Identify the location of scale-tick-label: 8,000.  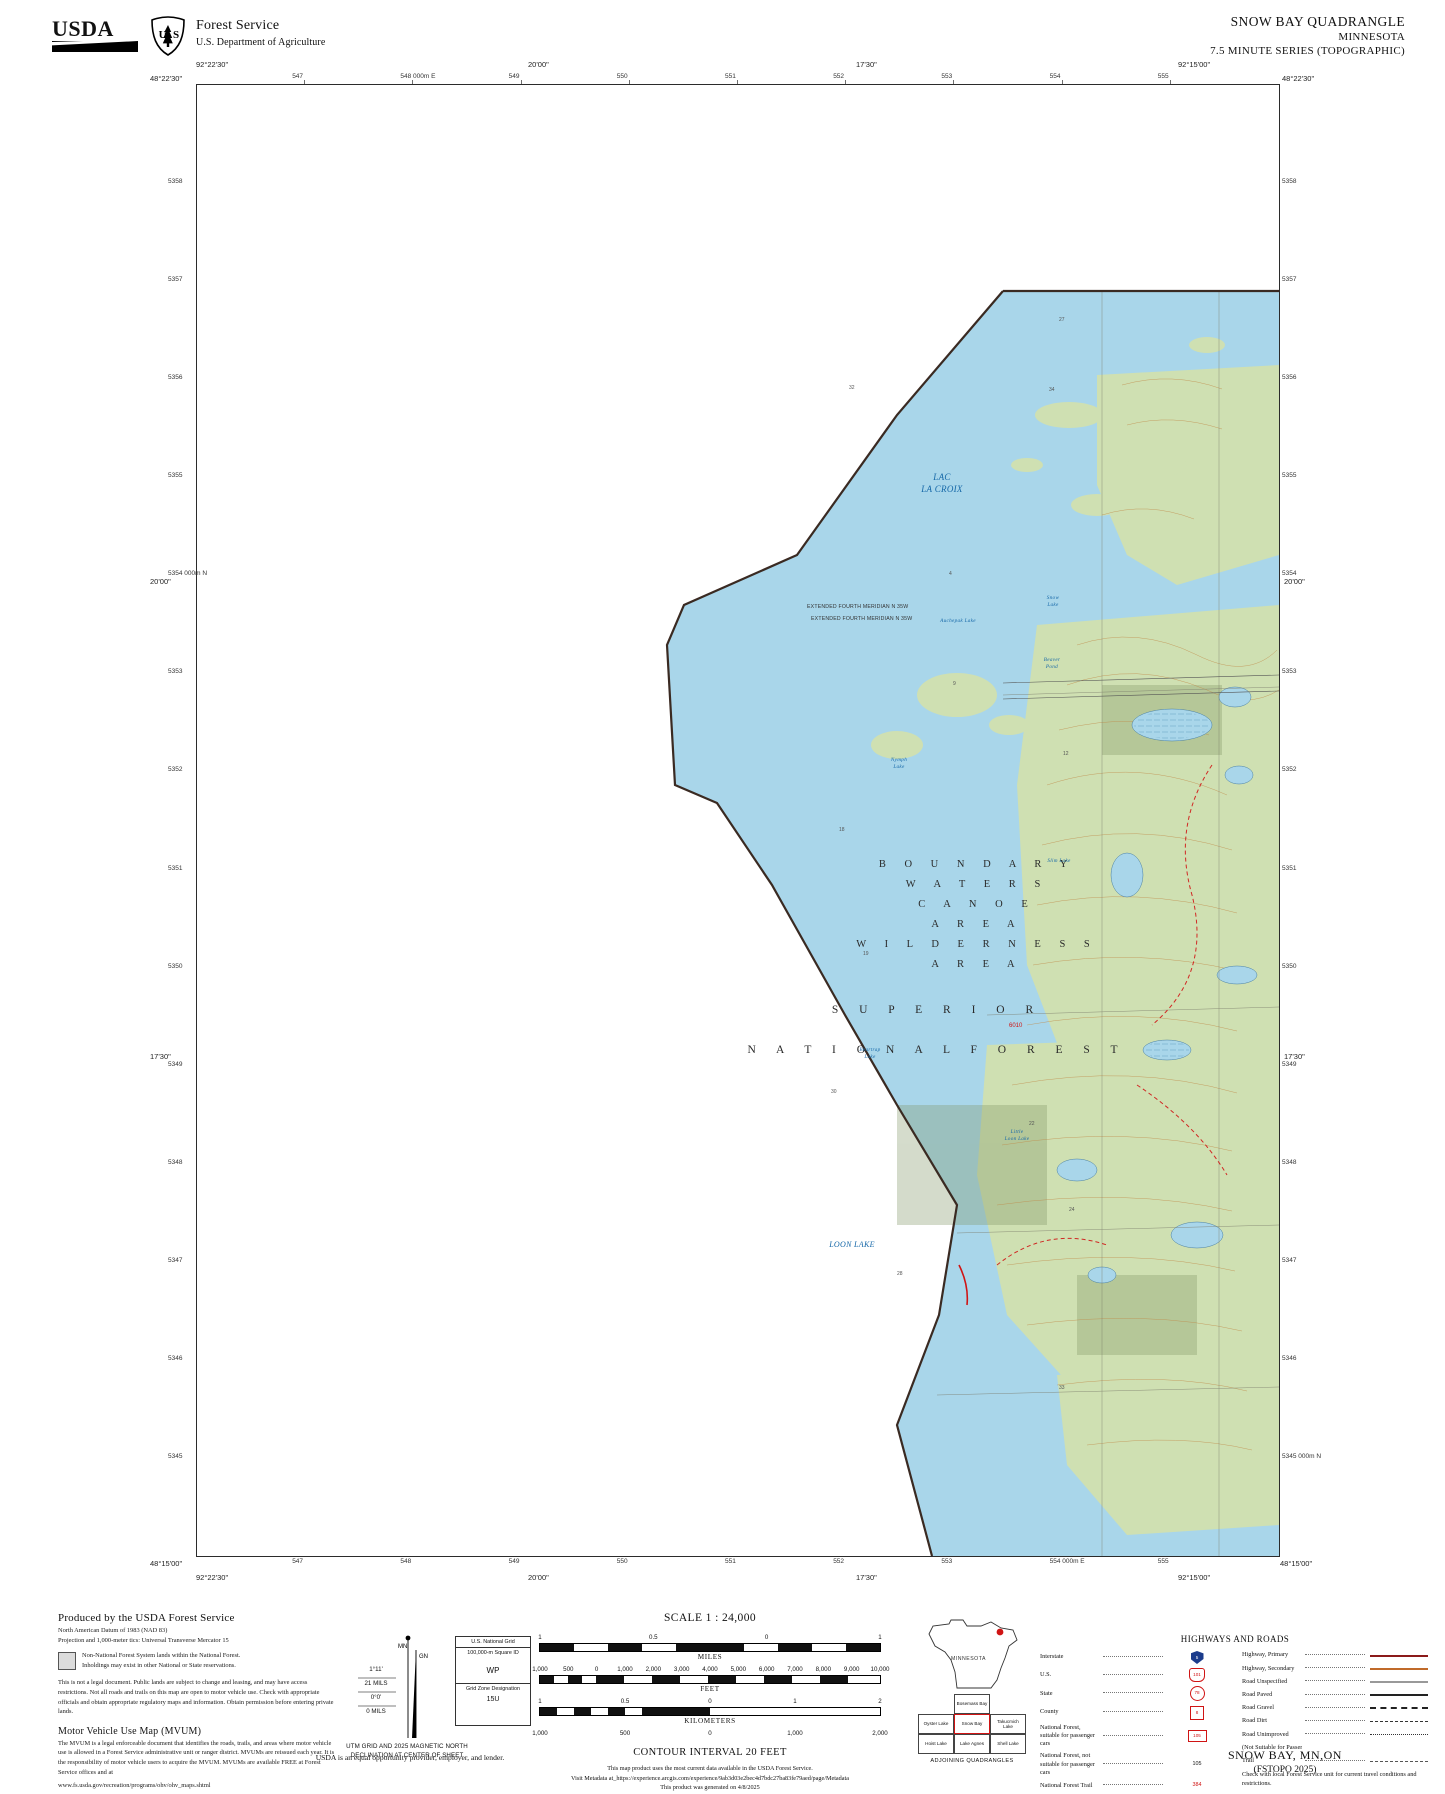
(823, 1669).